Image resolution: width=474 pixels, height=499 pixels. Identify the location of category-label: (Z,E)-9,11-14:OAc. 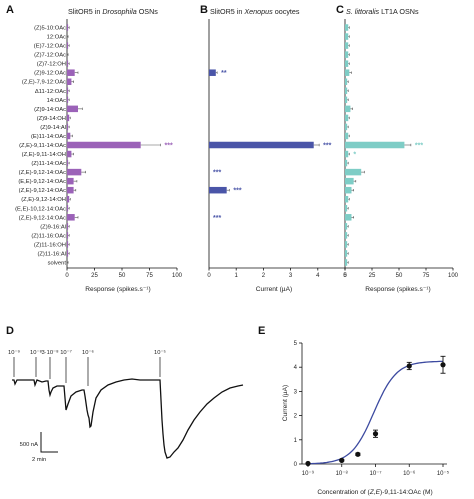
(42, 146).